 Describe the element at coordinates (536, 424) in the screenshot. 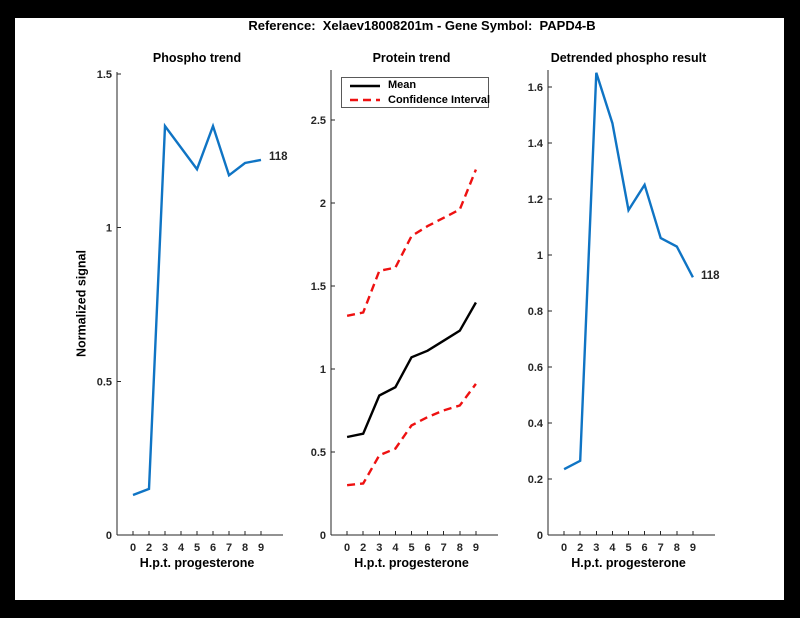

I see `y-tick-label: 0.4` at that location.